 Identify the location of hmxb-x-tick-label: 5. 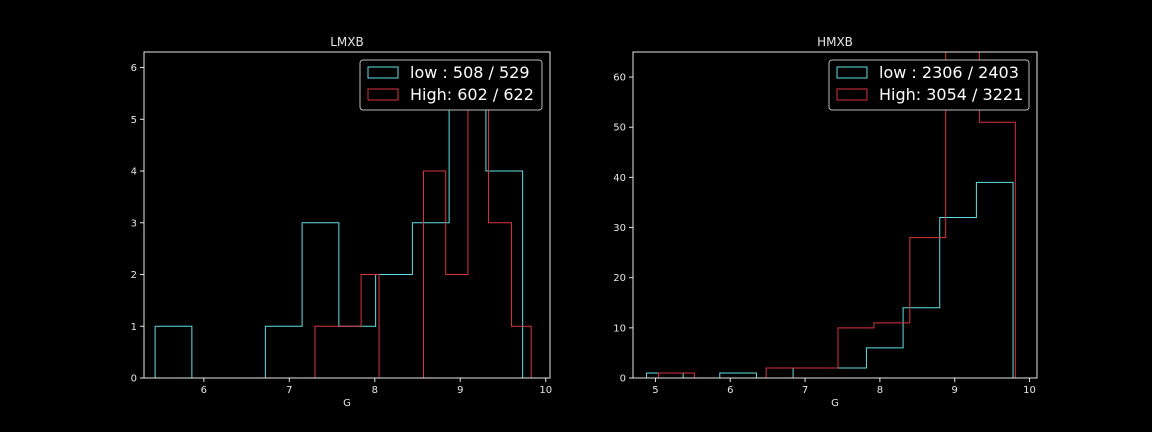
(655, 390).